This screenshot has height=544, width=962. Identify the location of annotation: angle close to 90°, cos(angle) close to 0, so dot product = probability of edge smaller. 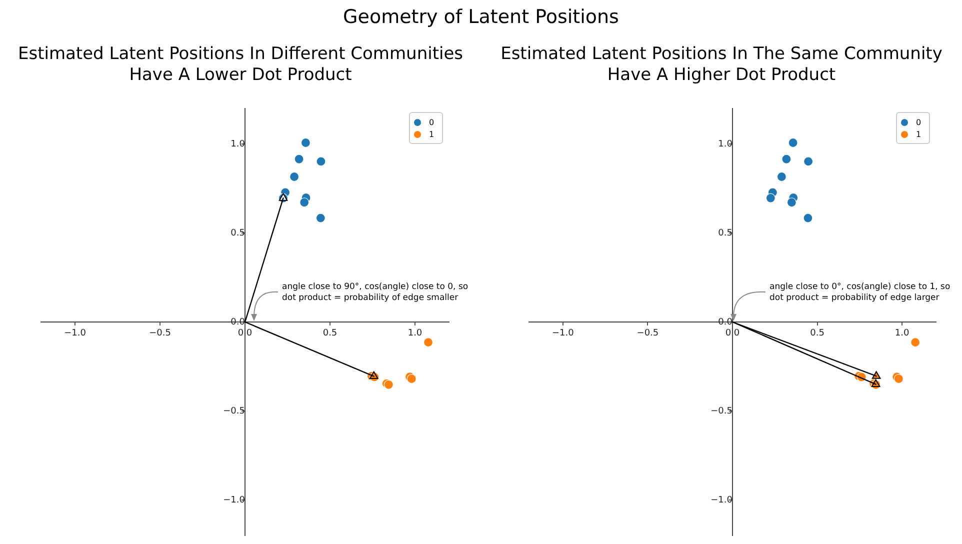
(375, 293).